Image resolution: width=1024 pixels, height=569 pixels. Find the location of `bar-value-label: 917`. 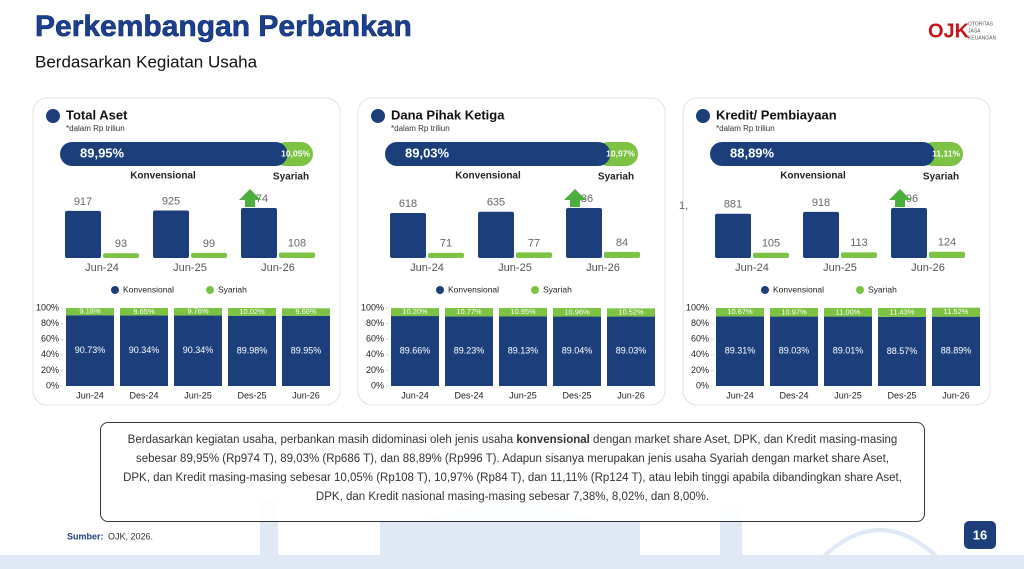

bar-value-label: 917 is located at coordinates (83, 202).